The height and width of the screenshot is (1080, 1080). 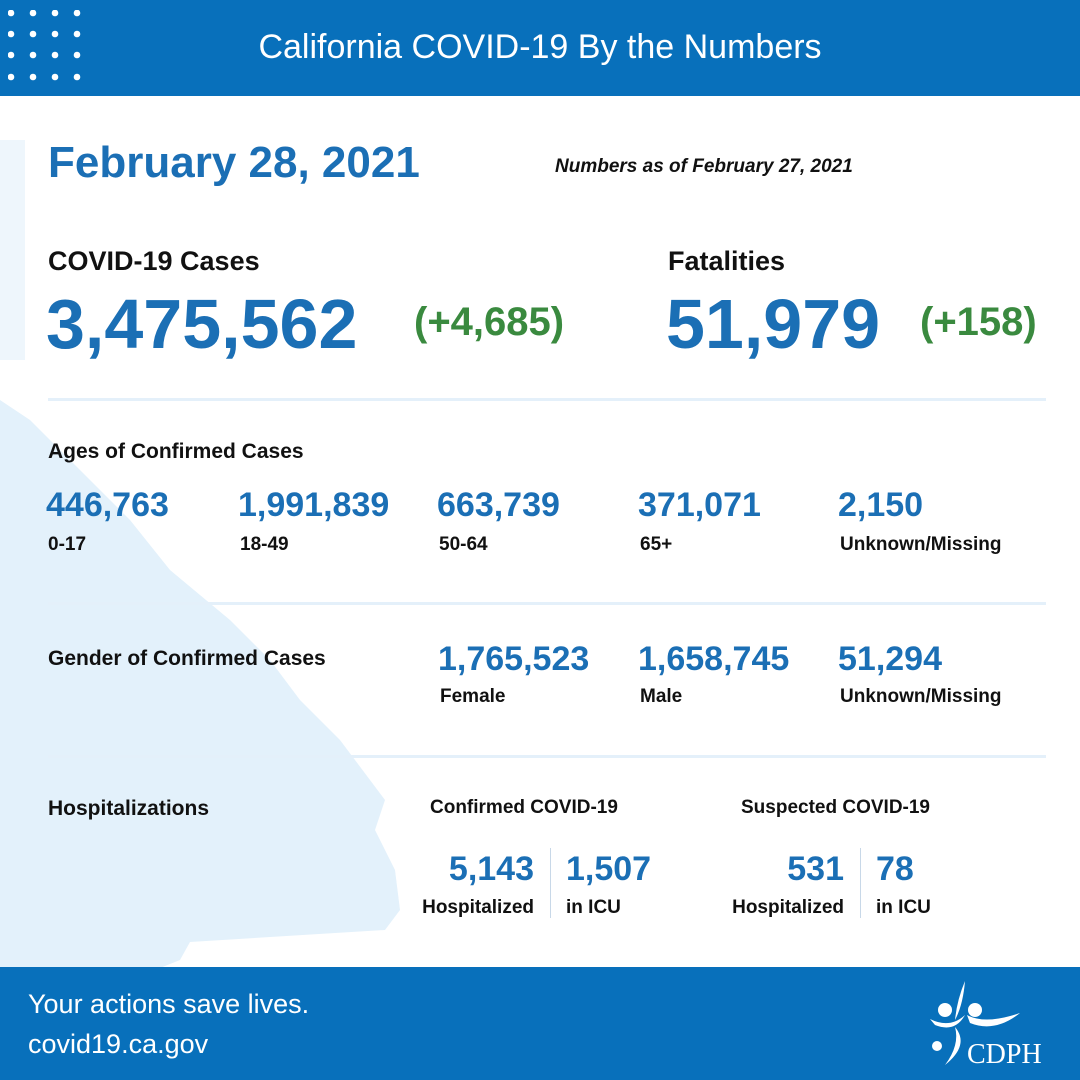 I want to click on age-label: 65+, so click(x=656, y=544).